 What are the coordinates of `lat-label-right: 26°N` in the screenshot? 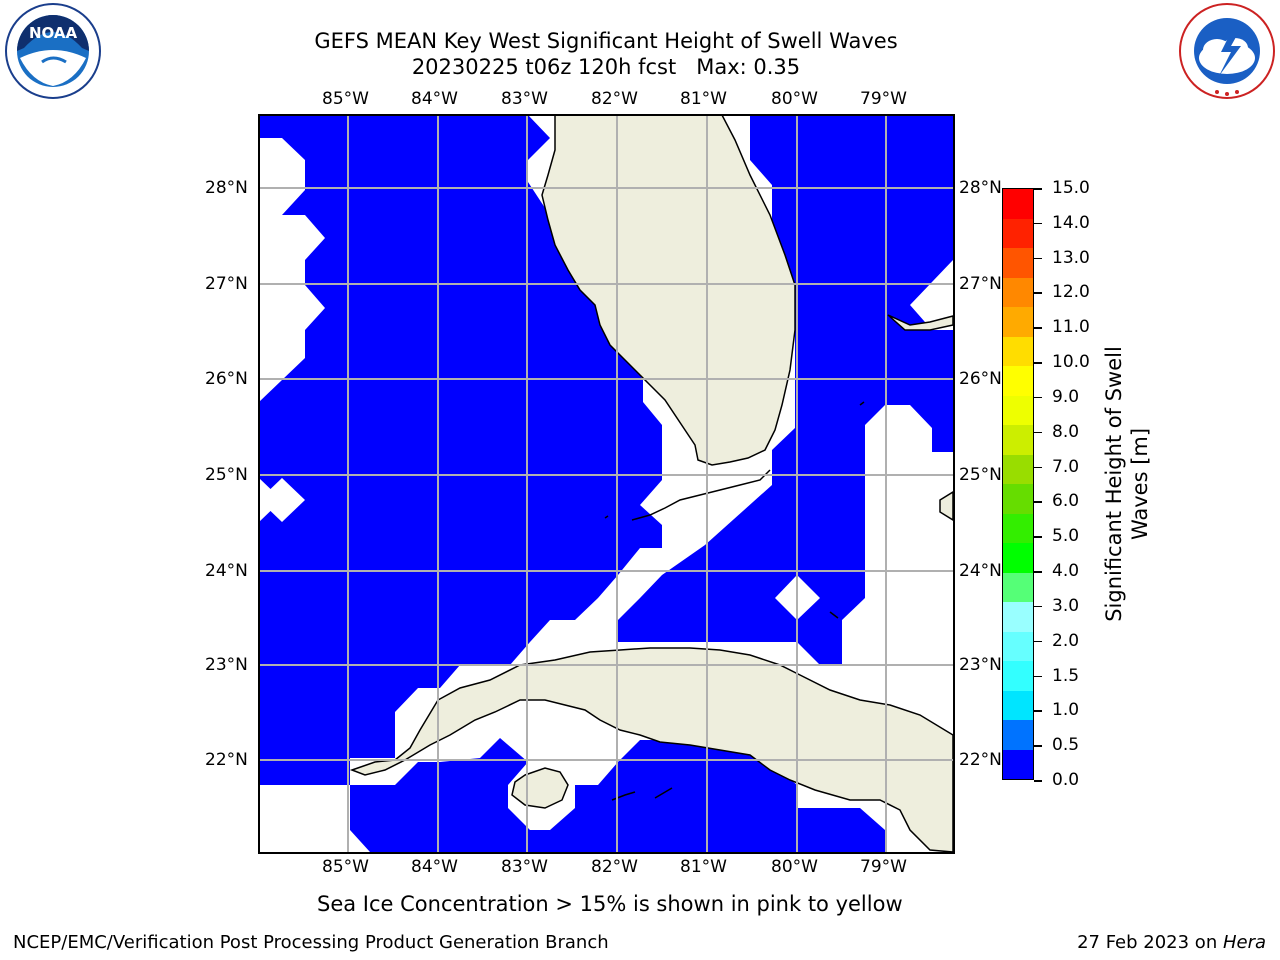 It's located at (980, 379).